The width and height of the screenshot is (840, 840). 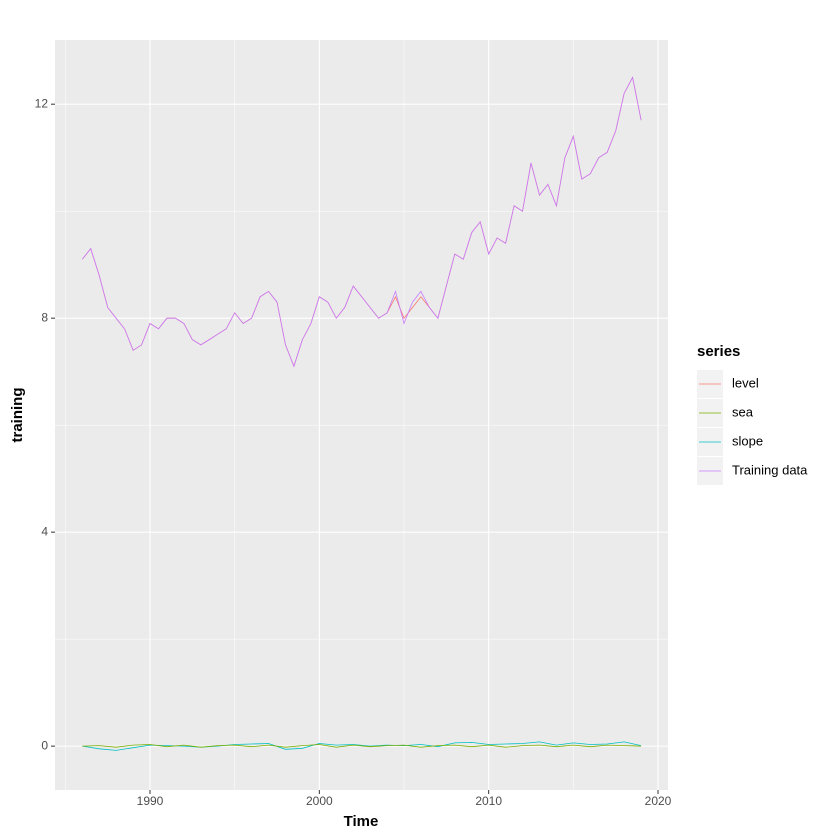 I want to click on legend-label: Training data, so click(x=770, y=469).